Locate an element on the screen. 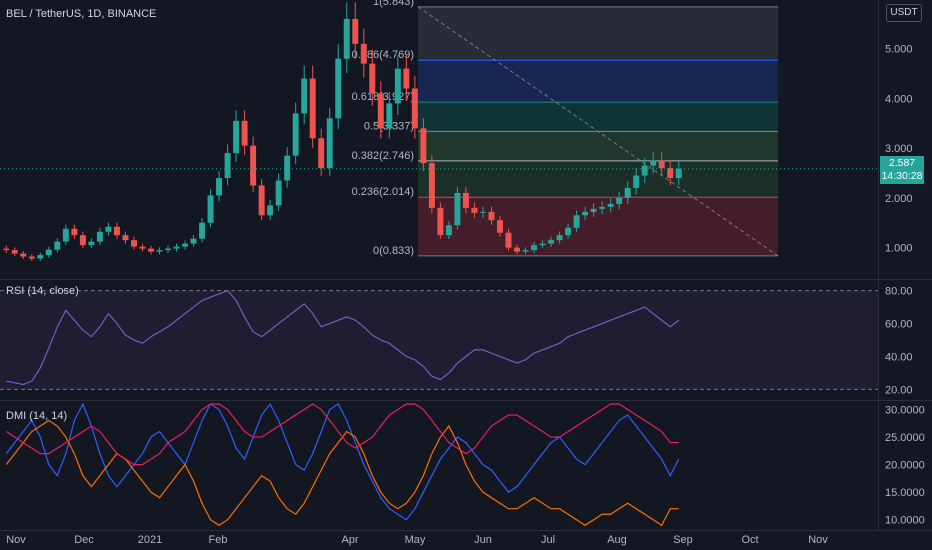 Image resolution: width=932 pixels, height=550 pixels. time-axis-tick: May is located at coordinates (415, 540).